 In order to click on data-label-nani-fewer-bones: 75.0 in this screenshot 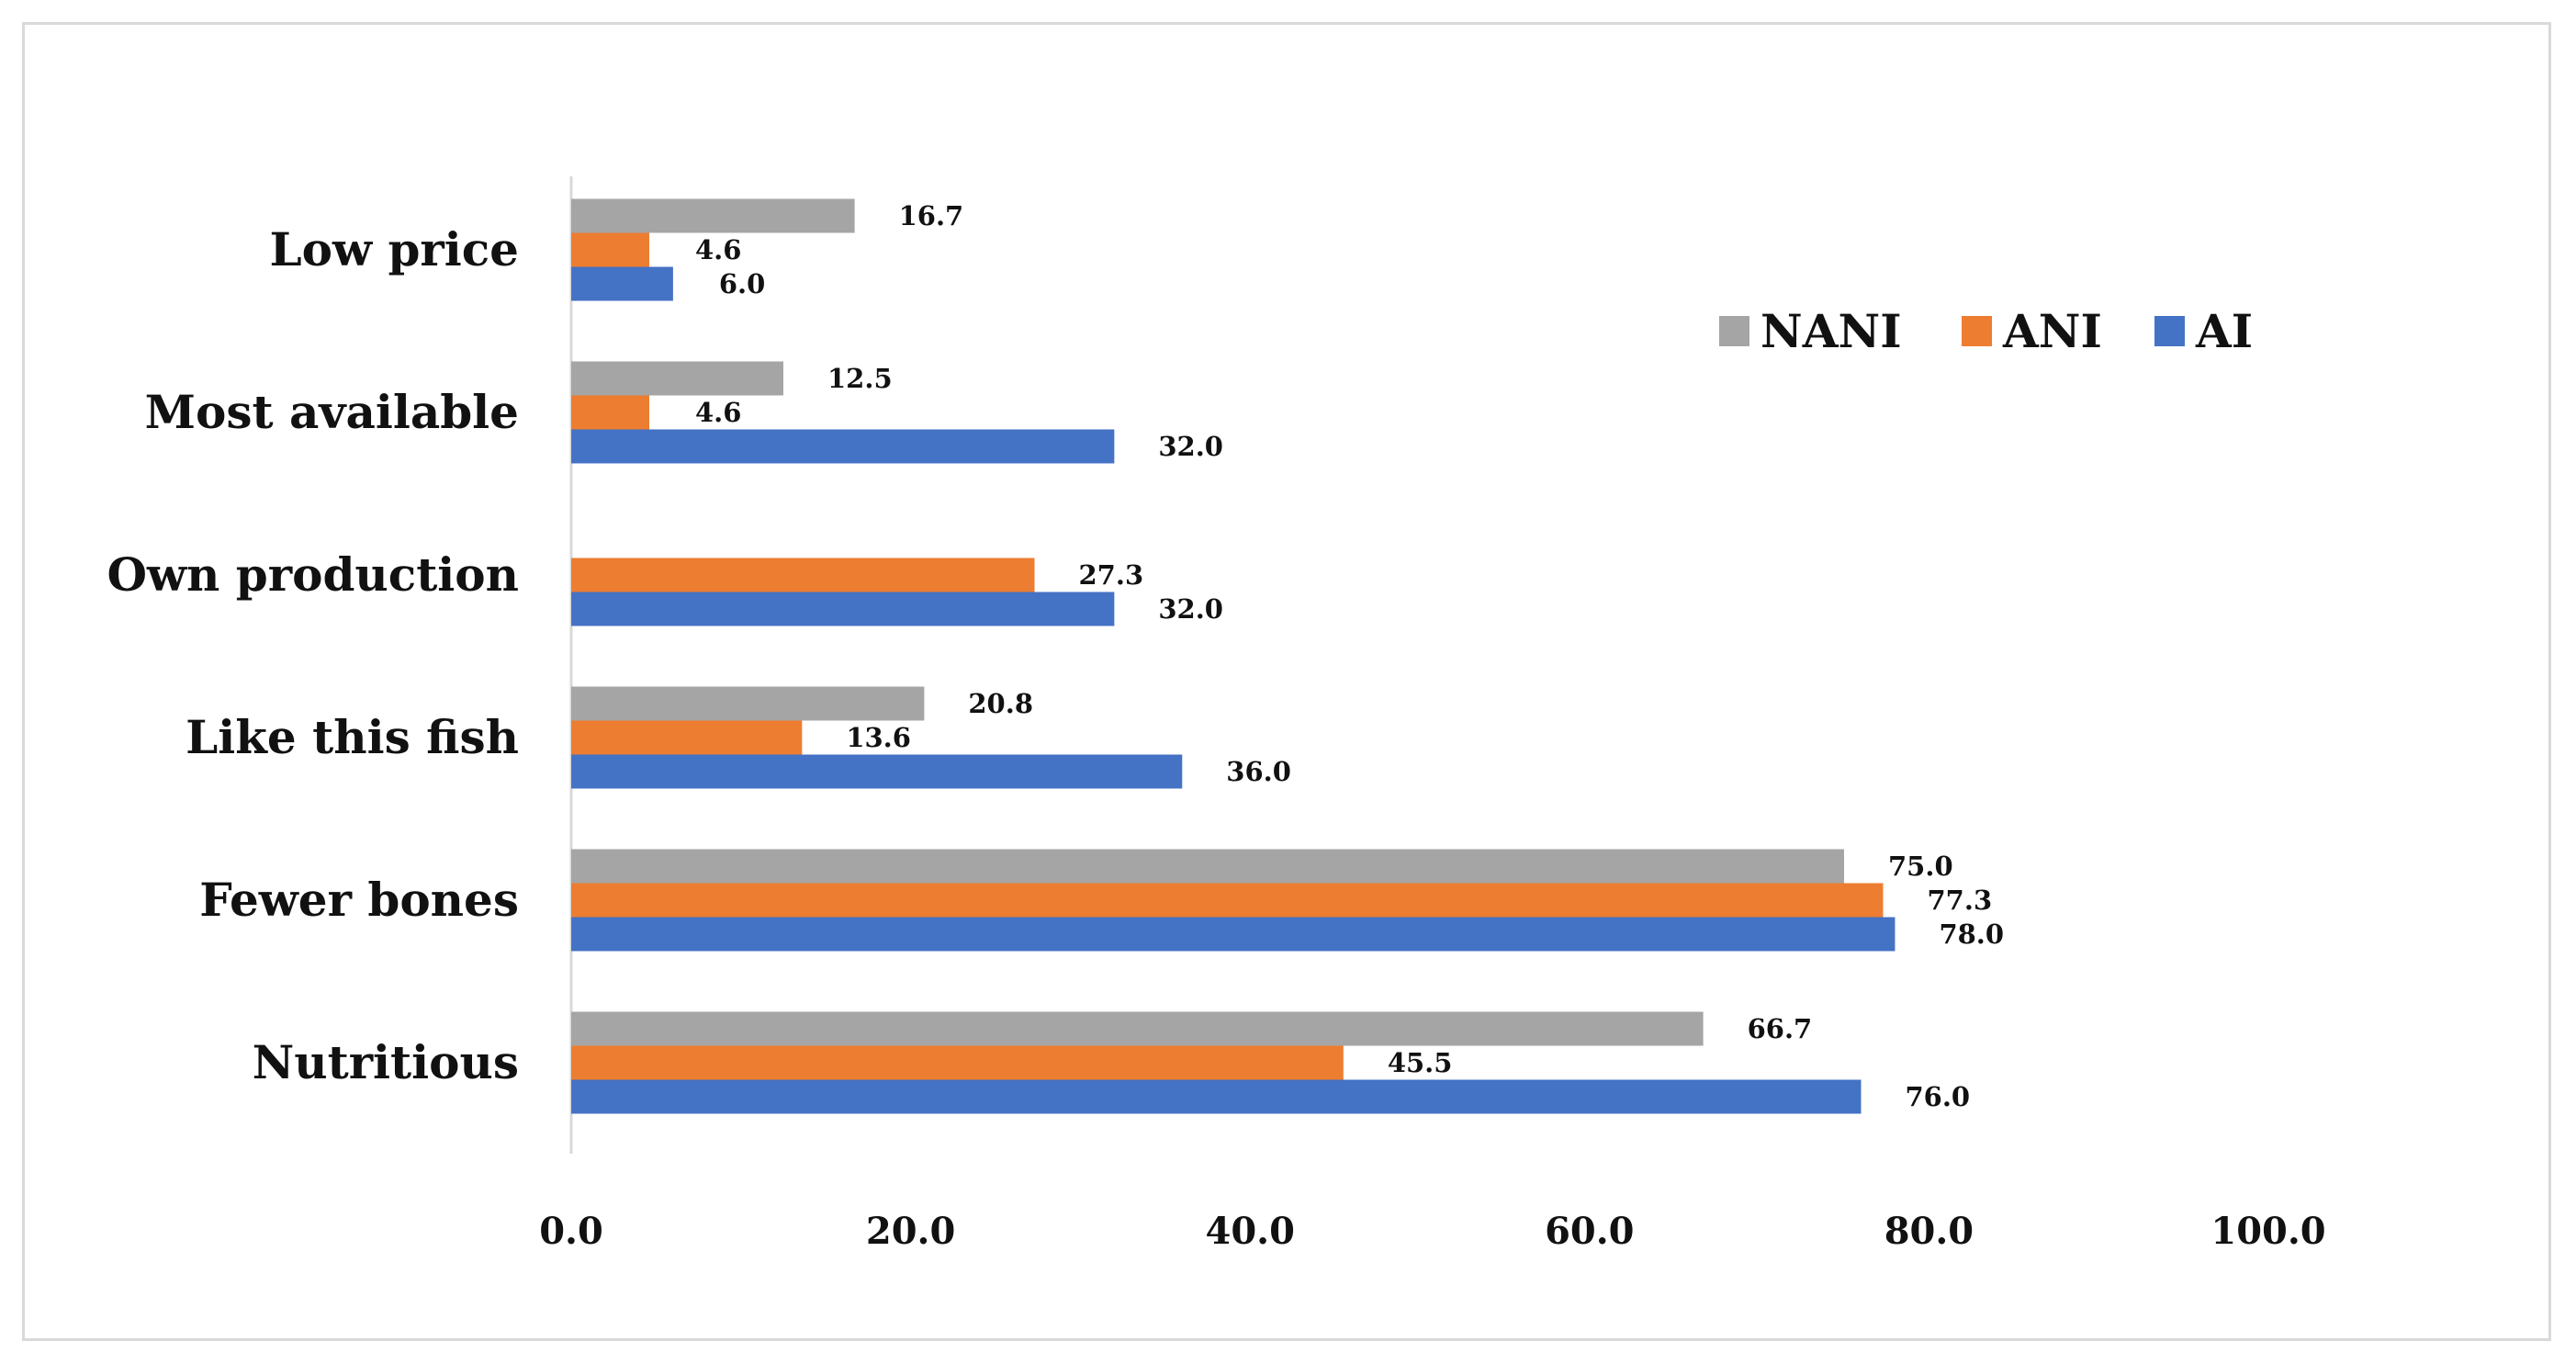, I will do `click(1920, 866)`.